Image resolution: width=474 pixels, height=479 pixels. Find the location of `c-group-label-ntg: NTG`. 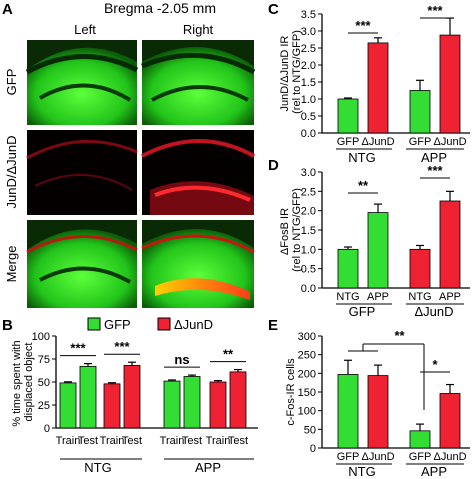

c-group-label-ntg: NTG is located at coordinates (361, 157).